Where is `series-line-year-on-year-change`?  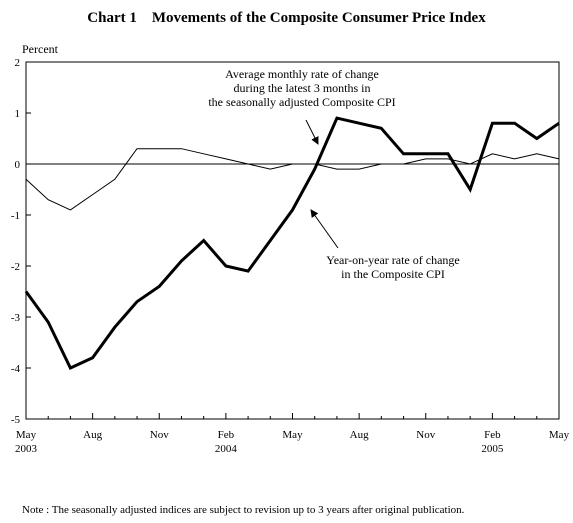
series-line-year-on-year-change is located at coordinates (292, 179).